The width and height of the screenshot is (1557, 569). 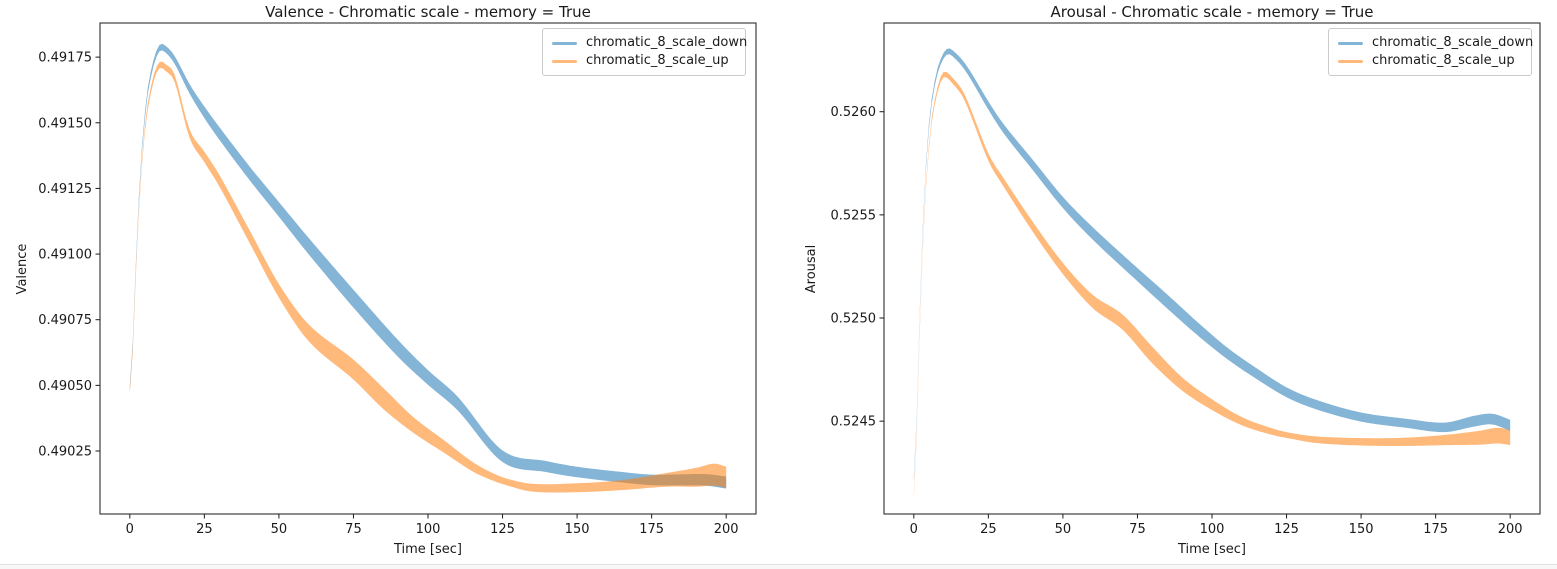 What do you see at coordinates (65, 58) in the screenshot?
I see `y-tick-label: 0.49175` at bounding box center [65, 58].